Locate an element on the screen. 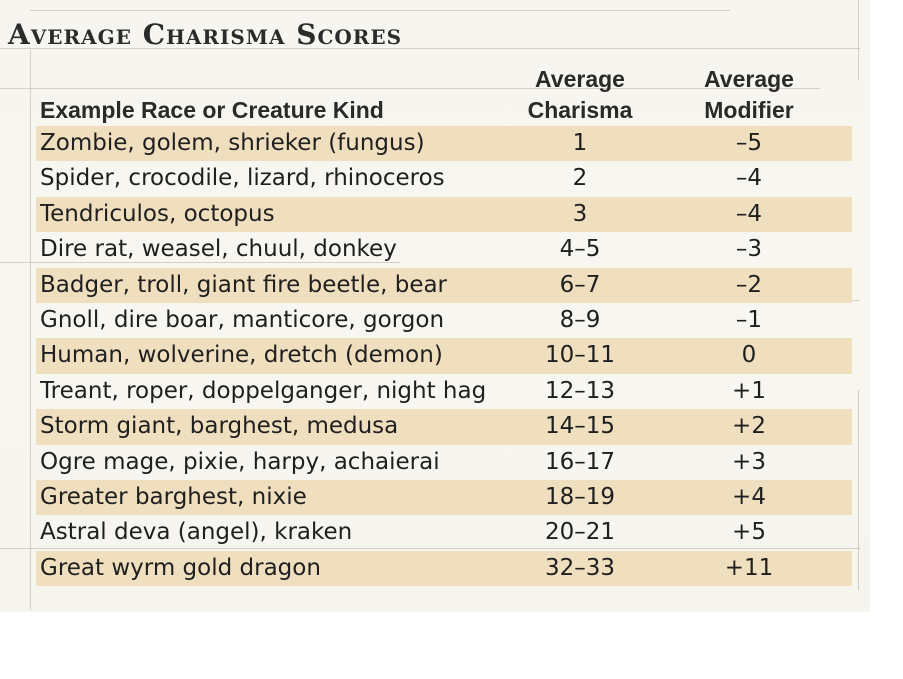  column-header-modifier: Average Modifier is located at coordinates (749, 95).